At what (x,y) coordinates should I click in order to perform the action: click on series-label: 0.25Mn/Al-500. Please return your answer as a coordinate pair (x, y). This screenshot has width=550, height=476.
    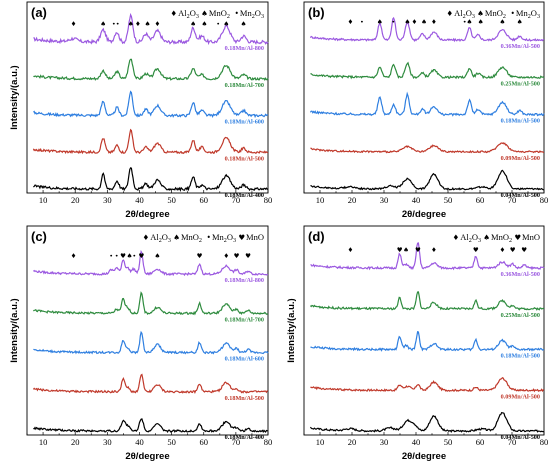
    Looking at the image, I should click on (520, 83).